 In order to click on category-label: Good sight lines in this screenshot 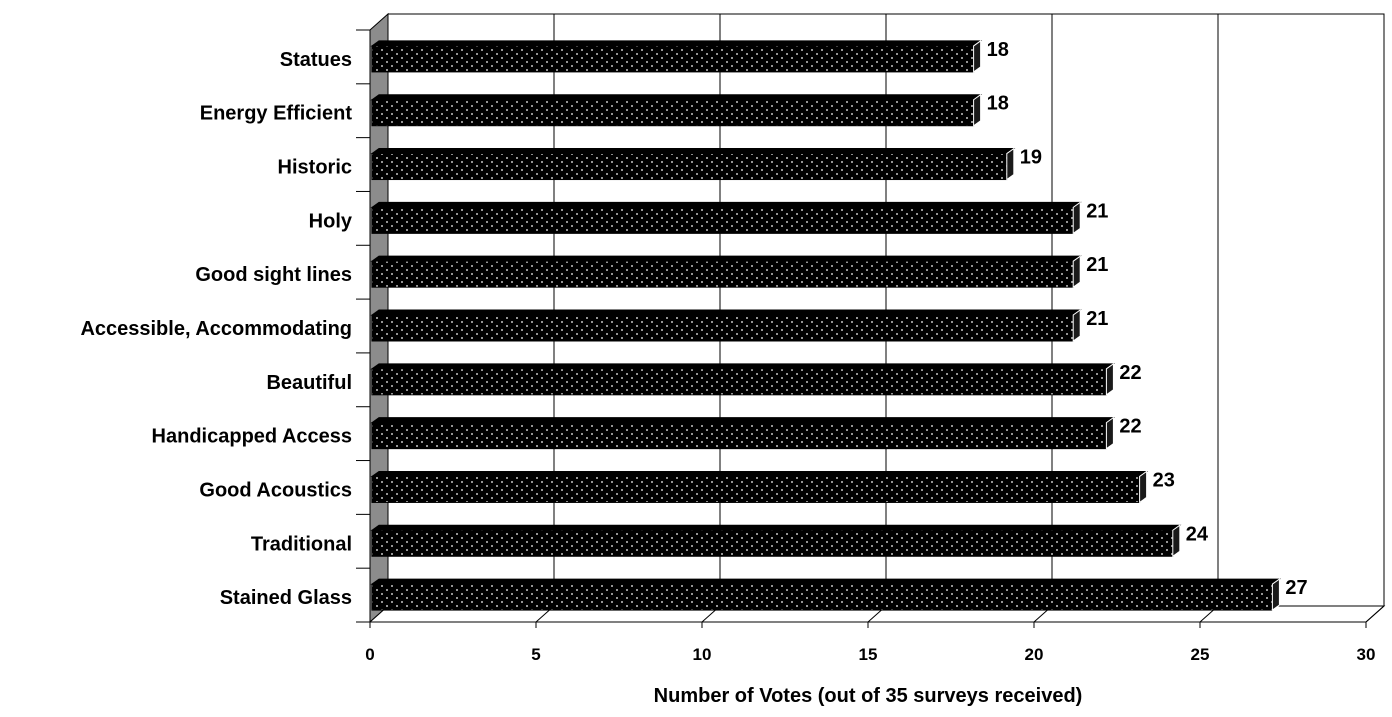, I will do `click(273, 275)`.